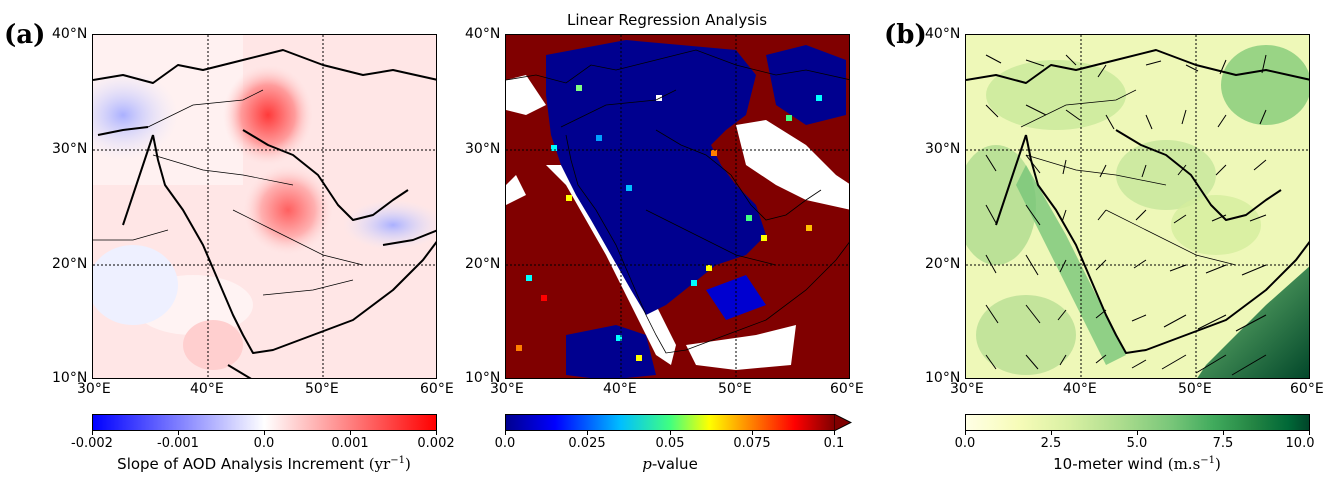 The height and width of the screenshot is (481, 1327). I want to click on cbar-aod-tick: 0.001, so click(350, 443).